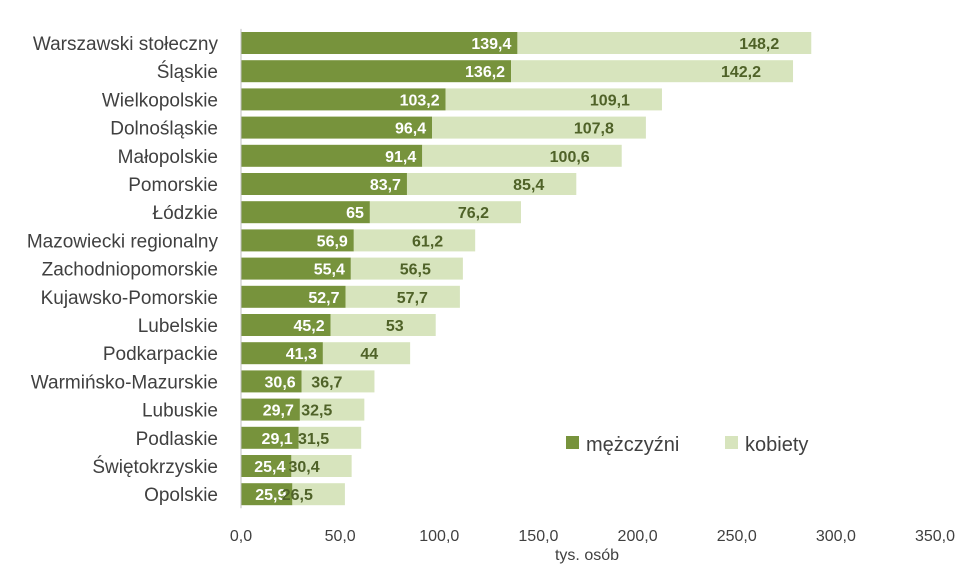 The width and height of the screenshot is (970, 569). Describe the element at coordinates (123, 241) in the screenshot. I see `category-label: Mazowiecki regionalny` at that location.